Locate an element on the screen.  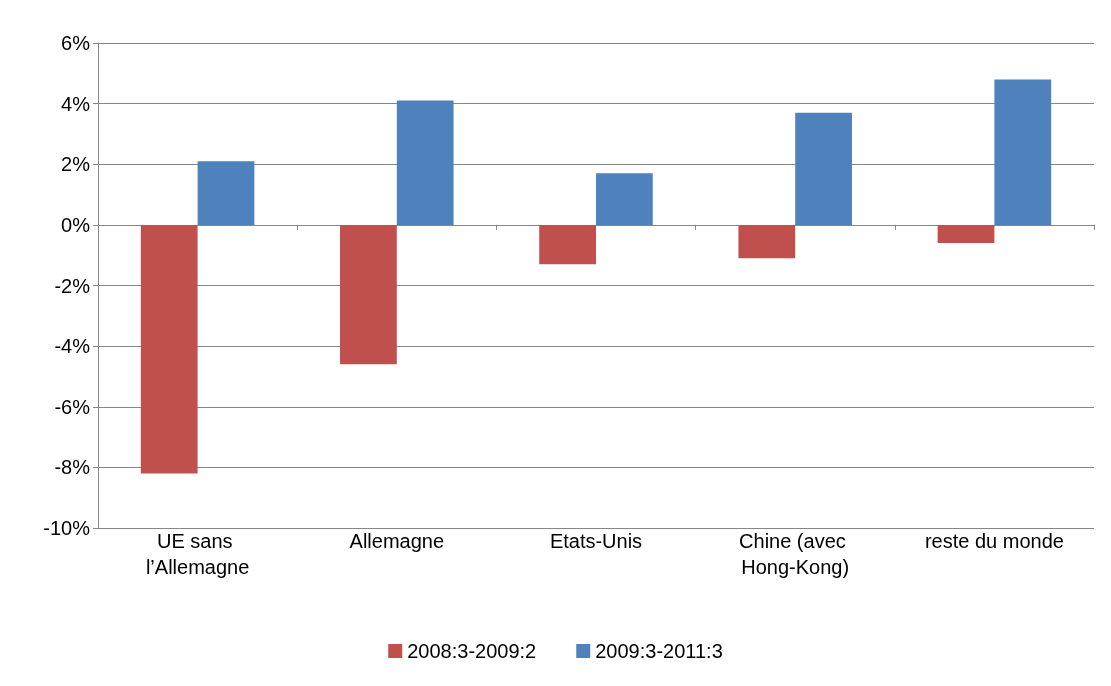
y-tick-label: -6% is located at coordinates (72, 406).